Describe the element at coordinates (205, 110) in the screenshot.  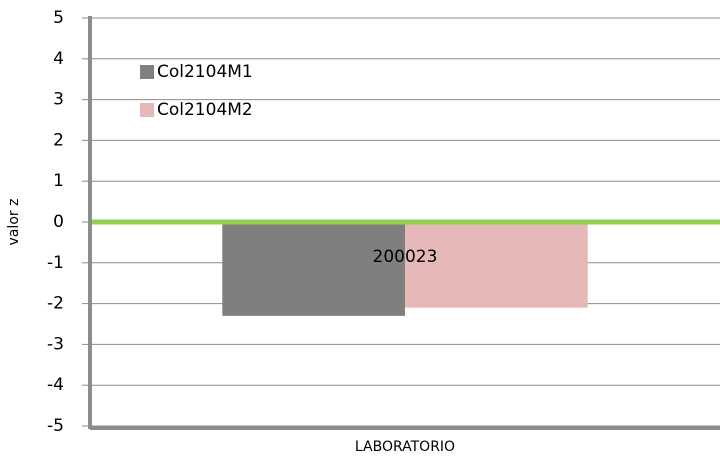
I see `legend-label: Col2104M2` at that location.